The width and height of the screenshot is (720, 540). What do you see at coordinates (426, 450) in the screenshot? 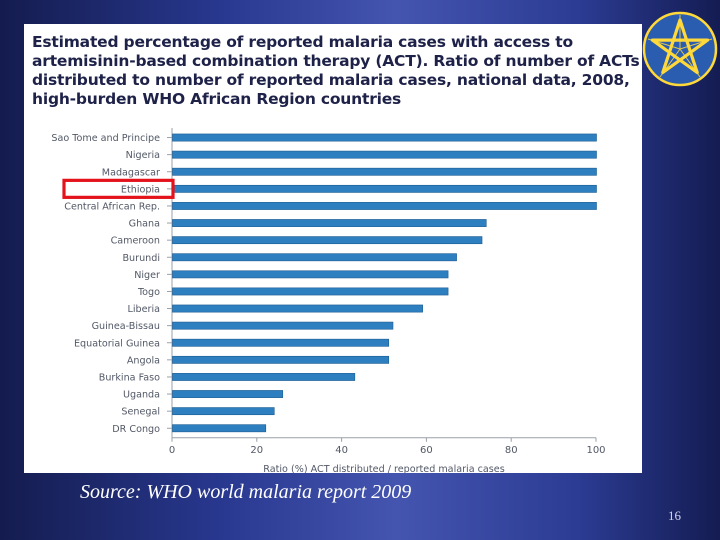
I see `x-tick-label: 60` at bounding box center [426, 450].